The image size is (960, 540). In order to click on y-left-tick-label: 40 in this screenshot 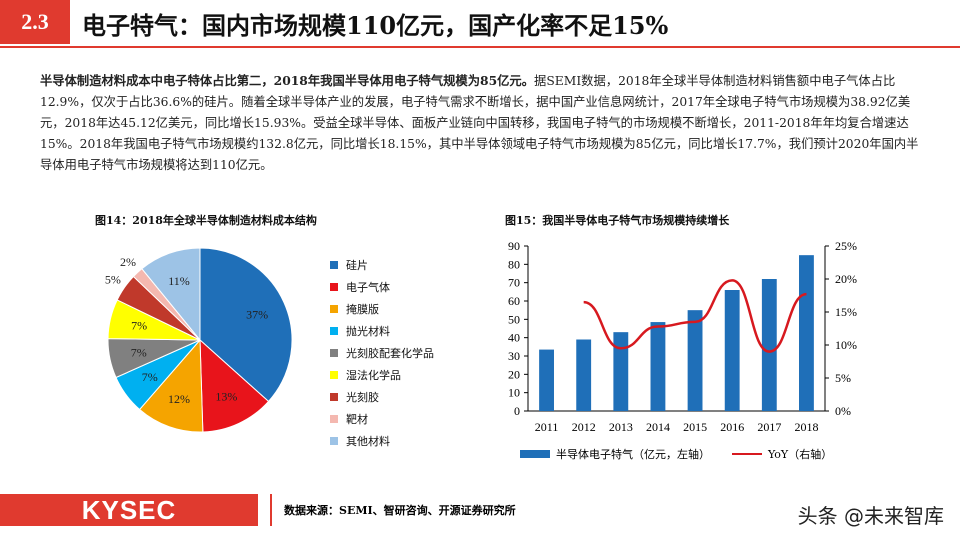, I will do `click(514, 338)`.